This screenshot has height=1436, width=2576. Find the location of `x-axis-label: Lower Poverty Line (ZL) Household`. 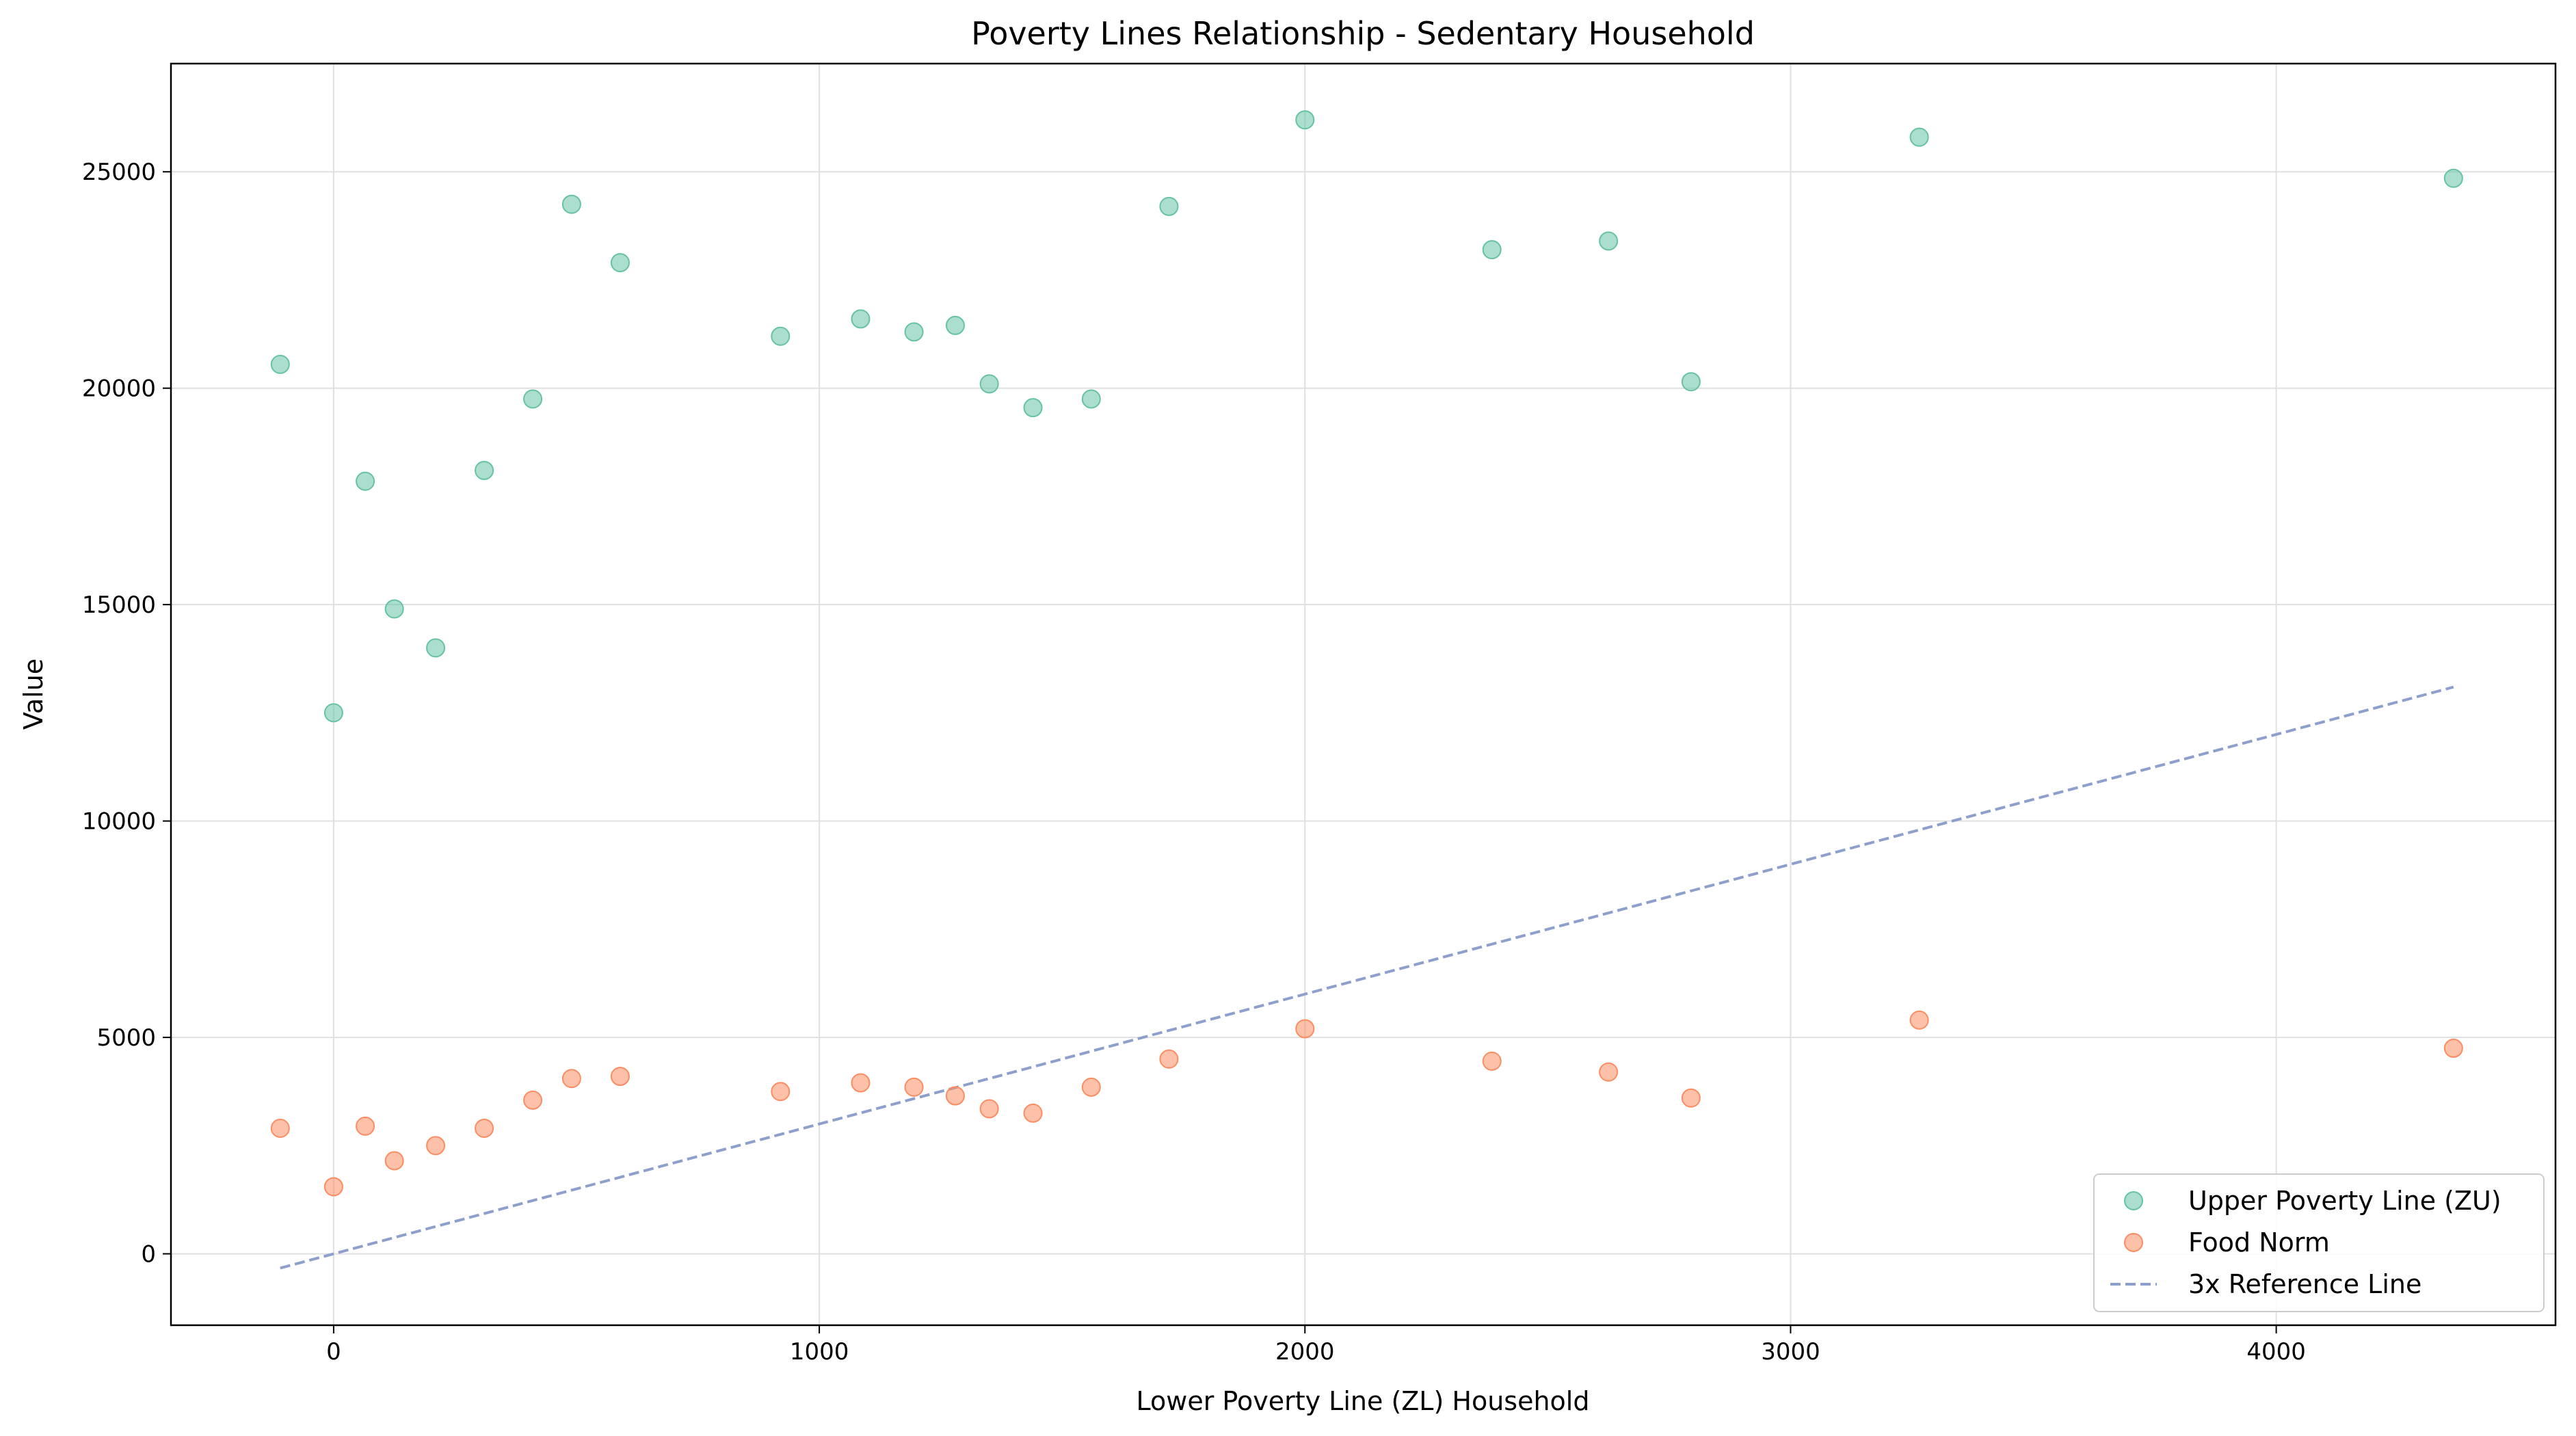

x-axis-label: Lower Poverty Line (ZL) Household is located at coordinates (1363, 1401).